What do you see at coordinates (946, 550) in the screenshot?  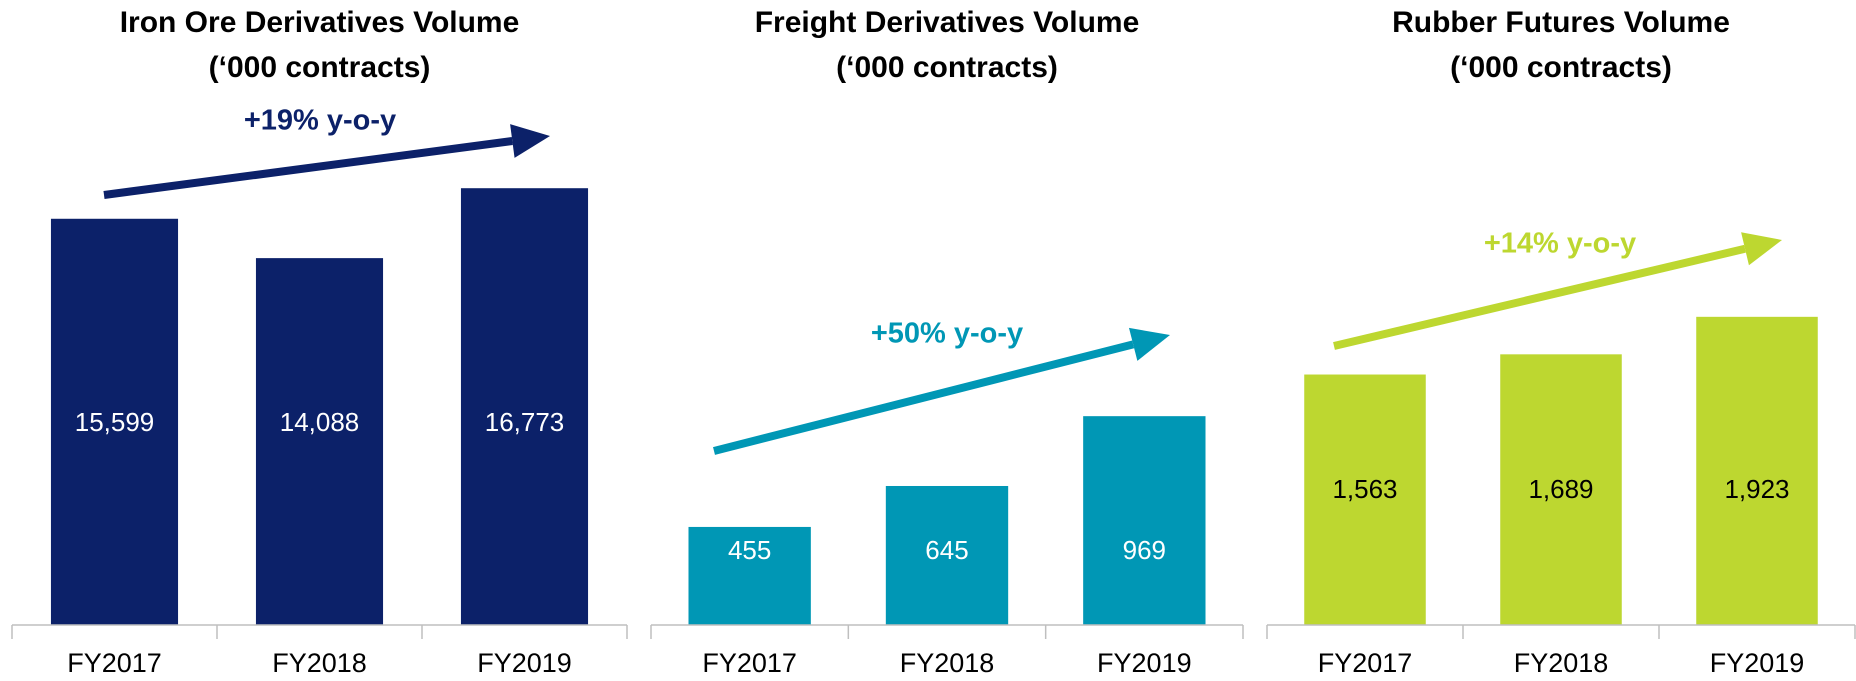 I see `value-label: 645` at bounding box center [946, 550].